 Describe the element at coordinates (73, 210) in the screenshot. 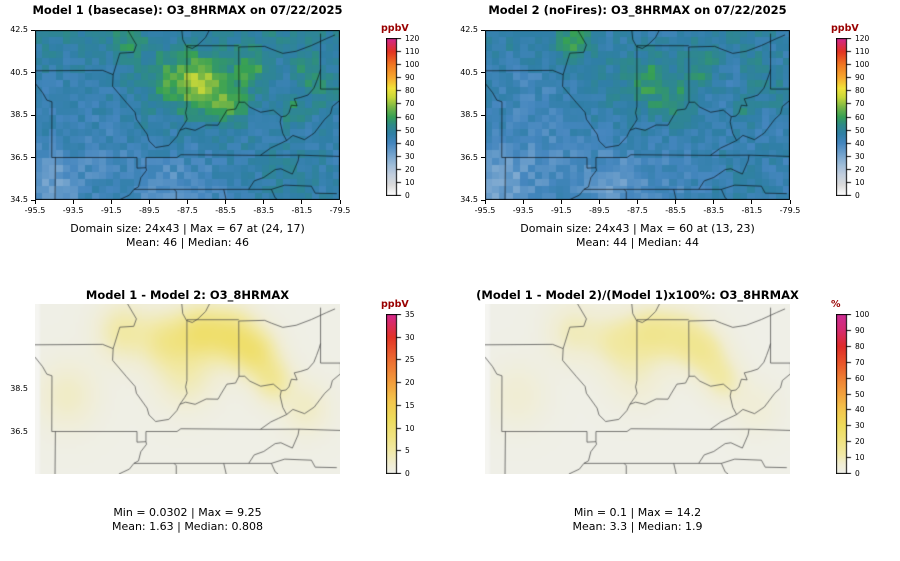

I see `x-tick-label: -93.5` at that location.